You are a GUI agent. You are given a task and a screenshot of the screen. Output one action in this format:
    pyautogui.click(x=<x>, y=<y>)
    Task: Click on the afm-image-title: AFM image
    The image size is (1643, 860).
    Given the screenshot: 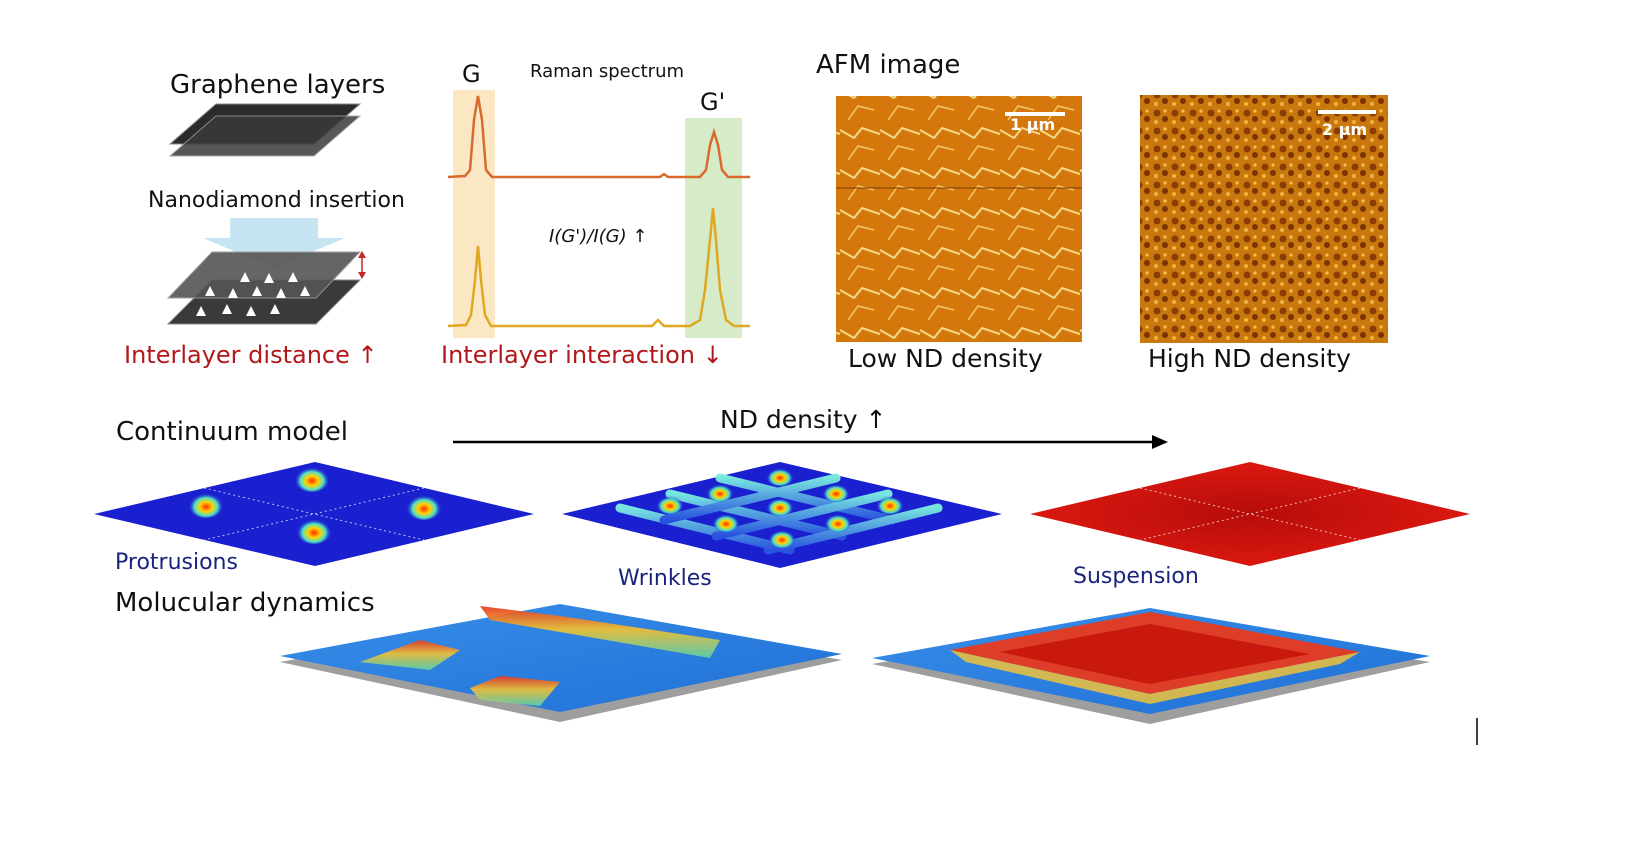 What is the action you would take?
    pyautogui.click(x=888, y=65)
    